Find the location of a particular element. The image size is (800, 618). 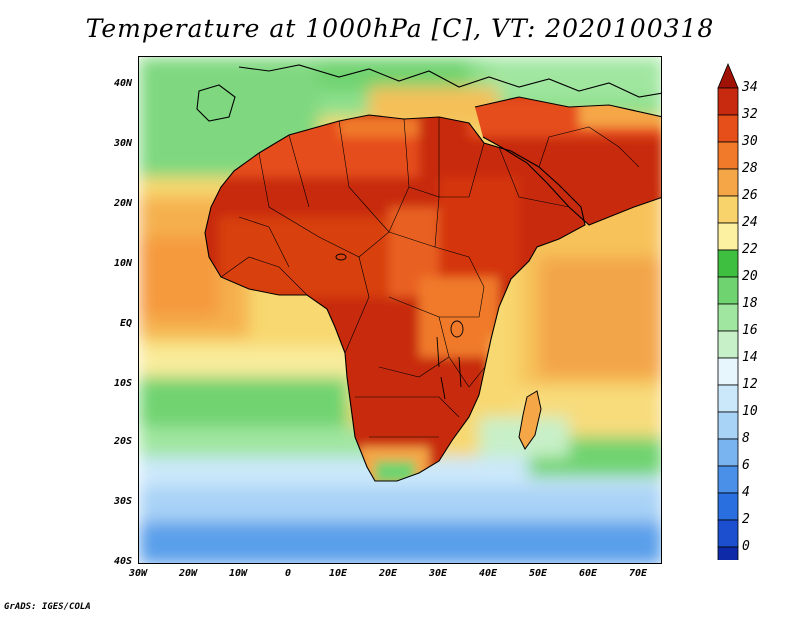

colorbar-label: 2 is located at coordinates (746, 519).